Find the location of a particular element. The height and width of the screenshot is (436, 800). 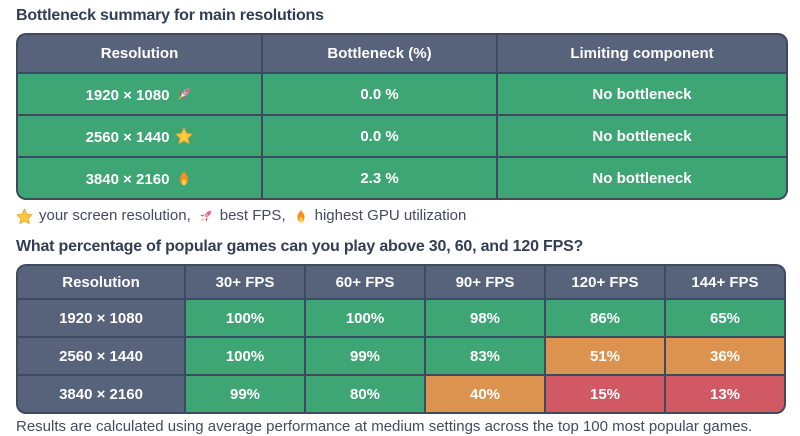

fps-cell: 83% is located at coordinates (485, 356).